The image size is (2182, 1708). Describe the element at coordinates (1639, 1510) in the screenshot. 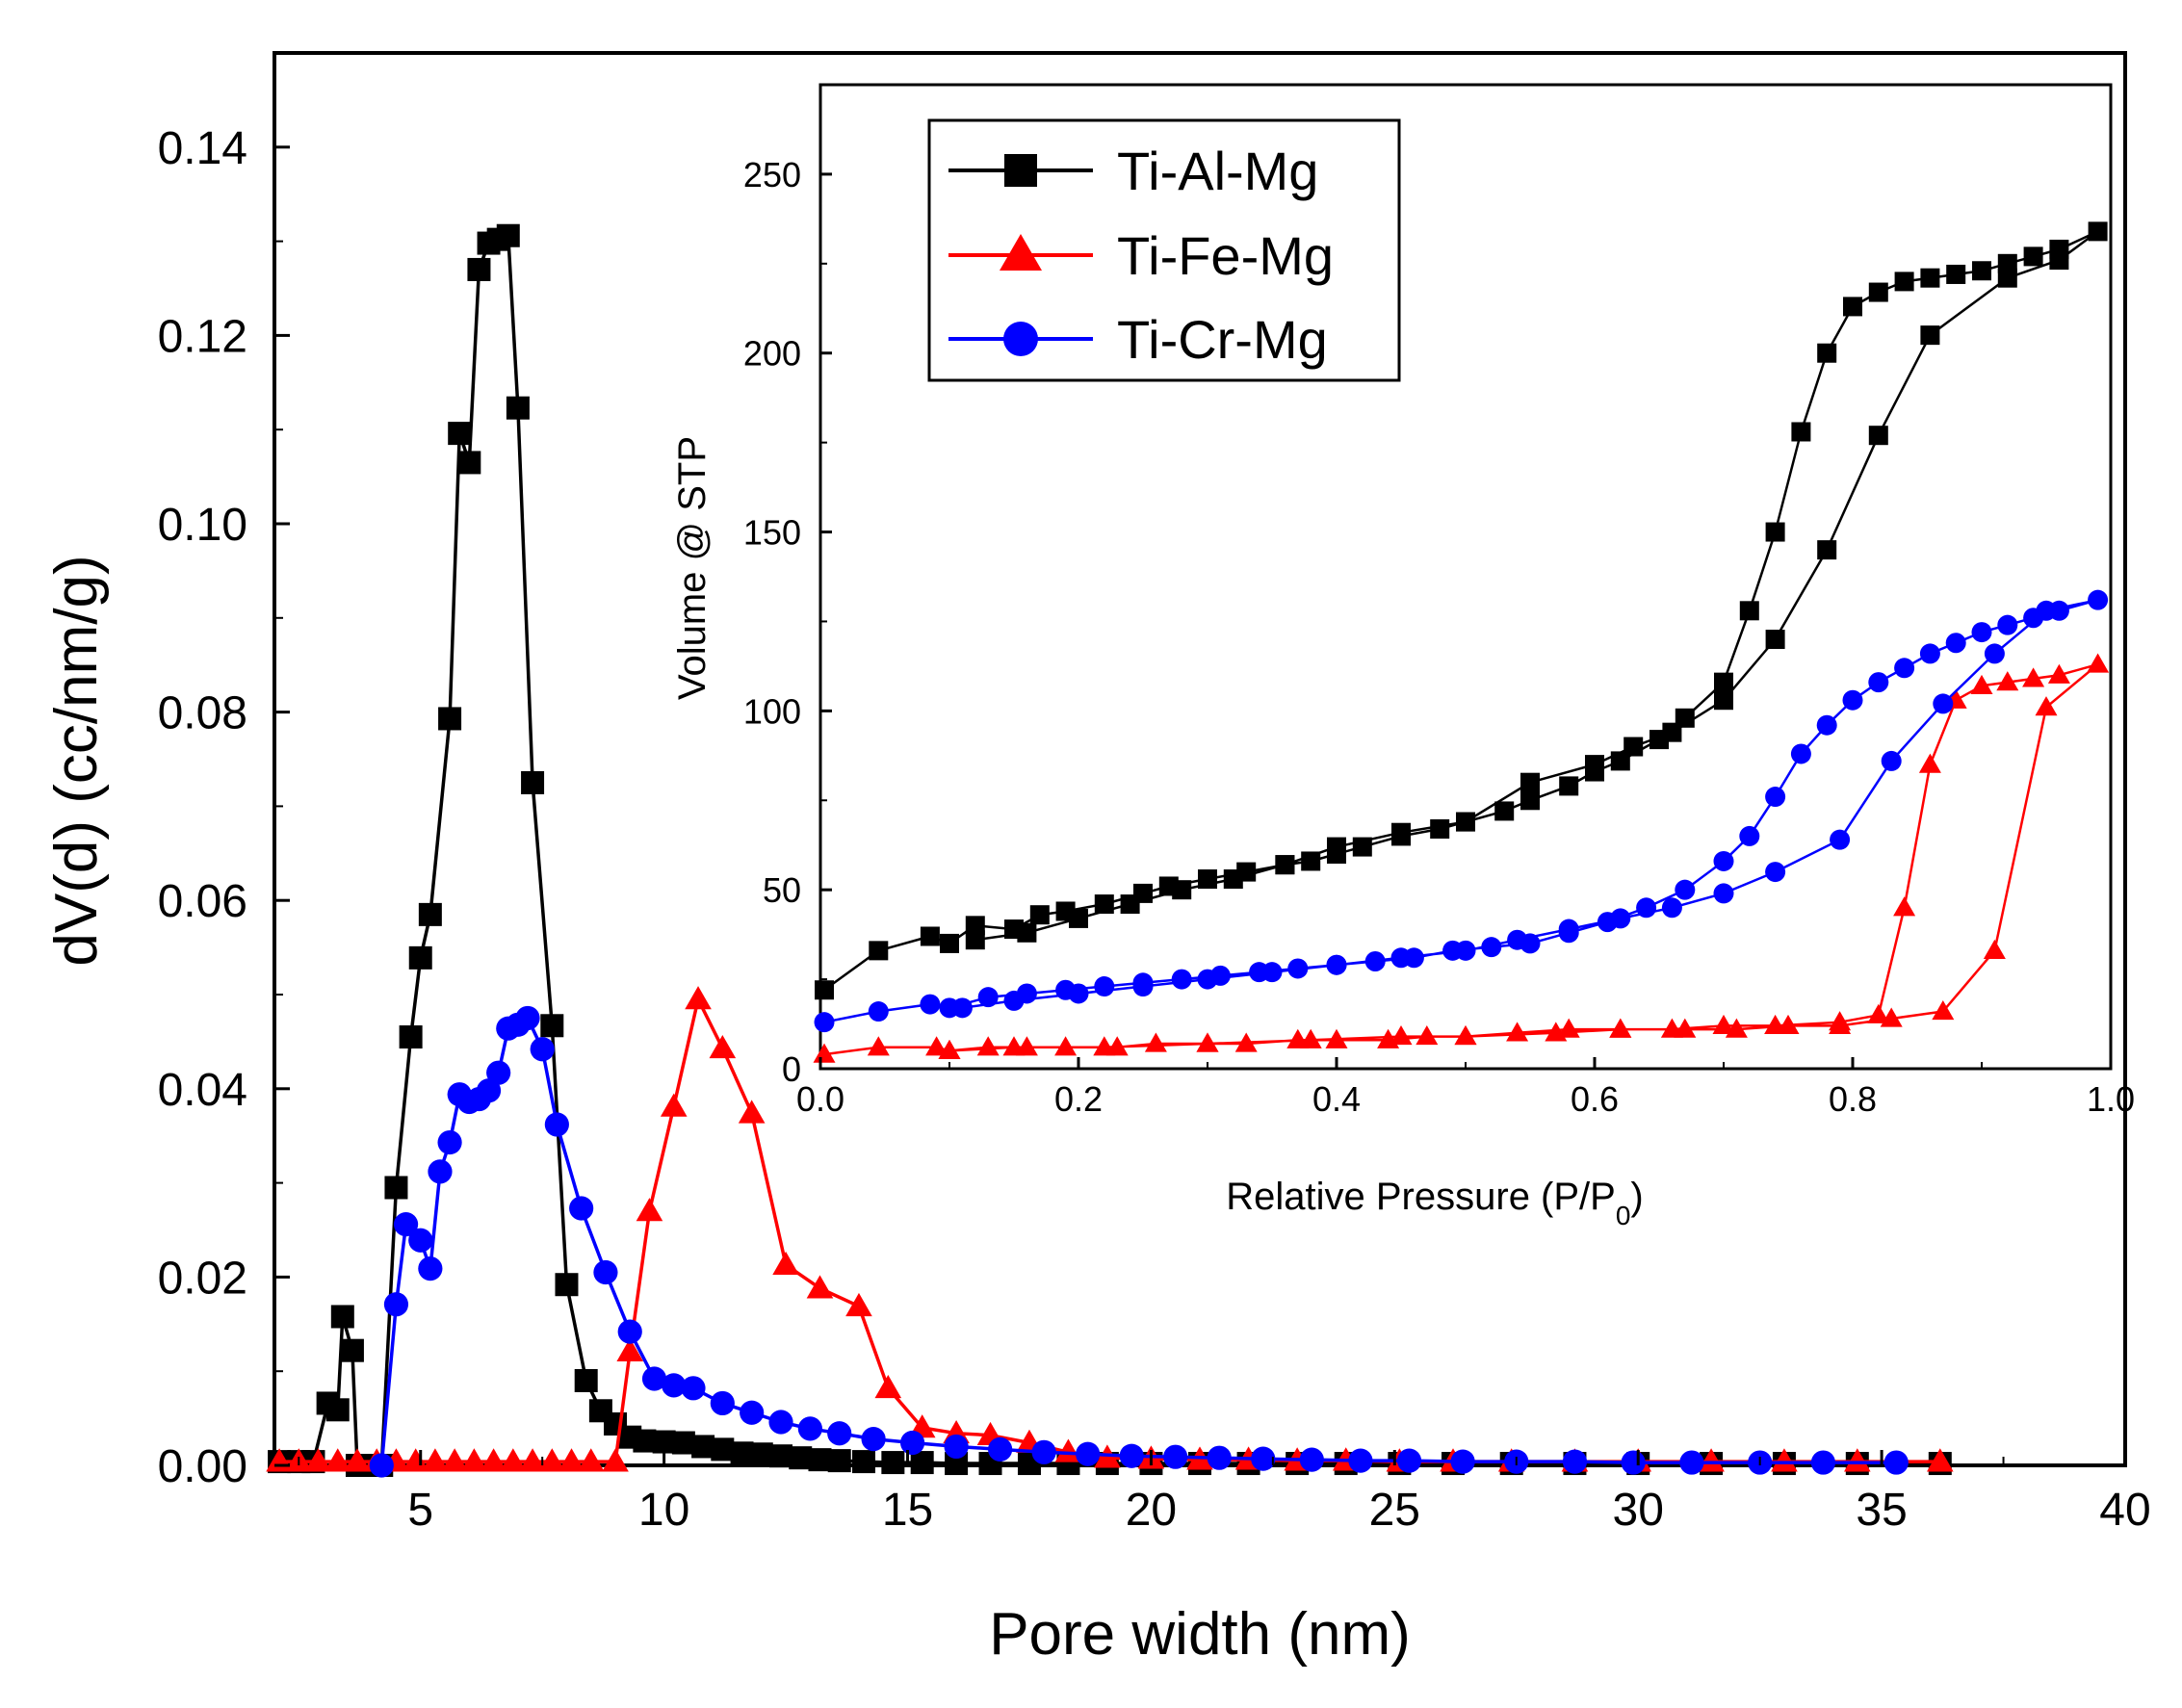

I see `main-x-tick-label: 30` at that location.